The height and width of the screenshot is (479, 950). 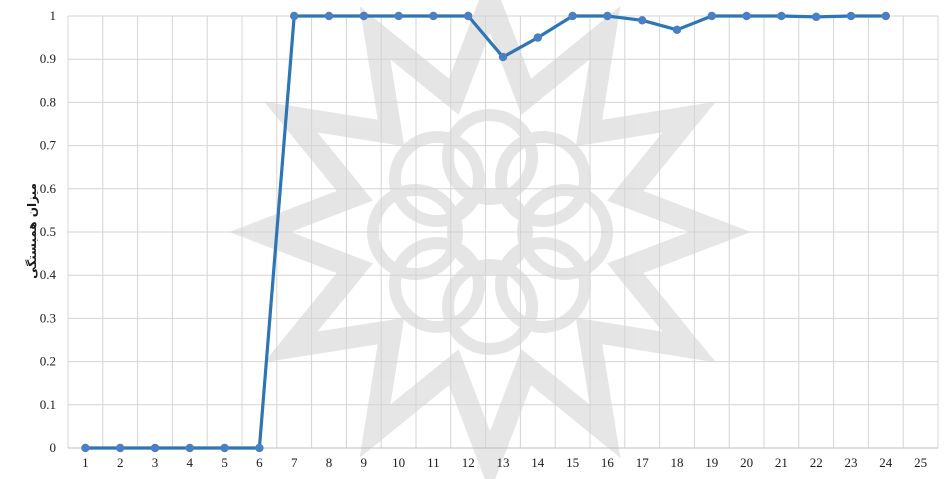 What do you see at coordinates (85, 462) in the screenshot?
I see `x-tick-label: 1` at bounding box center [85, 462].